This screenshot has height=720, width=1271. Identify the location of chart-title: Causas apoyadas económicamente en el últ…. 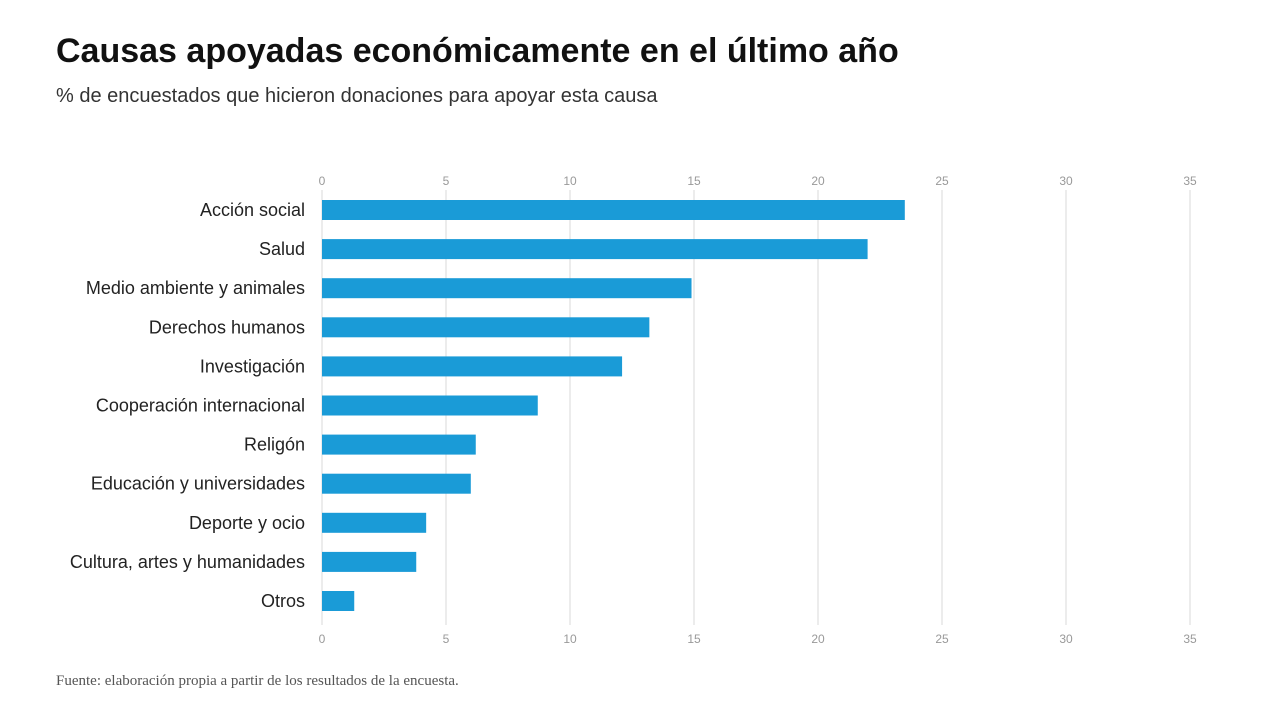
(477, 51).